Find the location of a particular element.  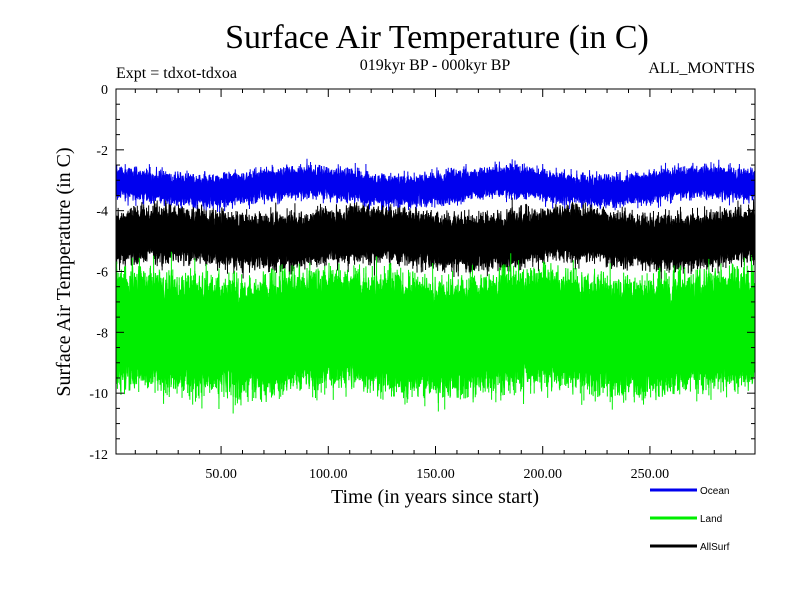

x-tick-label: 200.00 is located at coordinates (542, 474).